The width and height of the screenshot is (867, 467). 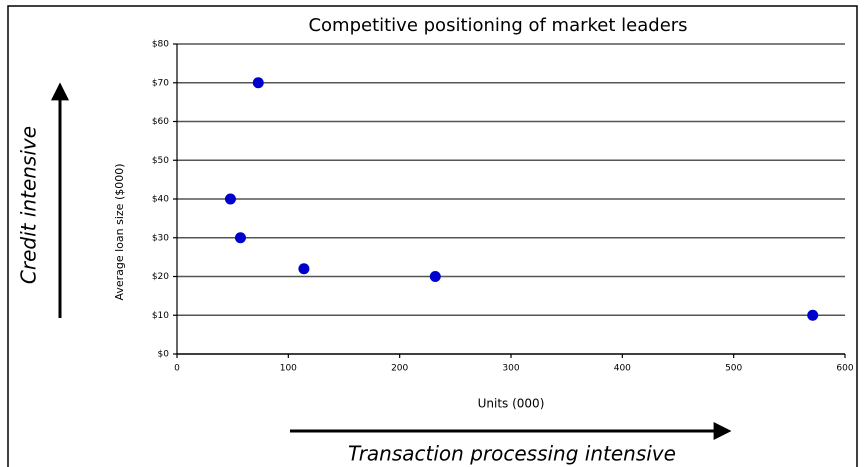 What do you see at coordinates (119, 231) in the screenshot?
I see `y-axis-label: Average loan size ($000)` at bounding box center [119, 231].